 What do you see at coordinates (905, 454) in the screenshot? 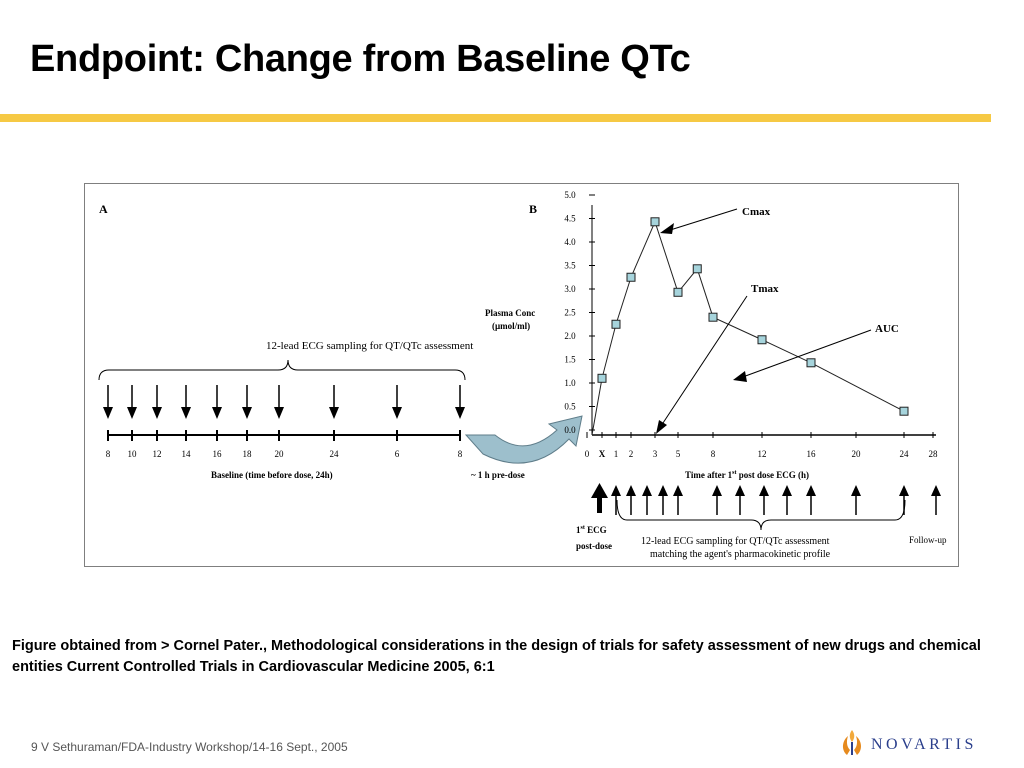
I see `x-tick-label: 24` at bounding box center [905, 454].